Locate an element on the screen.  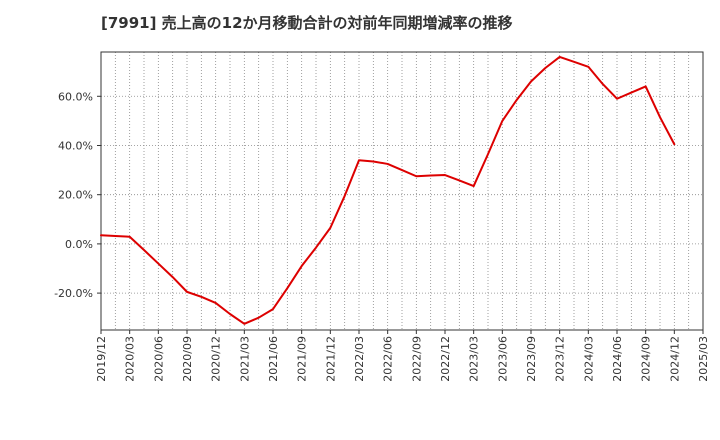
x-tick-label: 2019/12 is located at coordinates (101, 359).